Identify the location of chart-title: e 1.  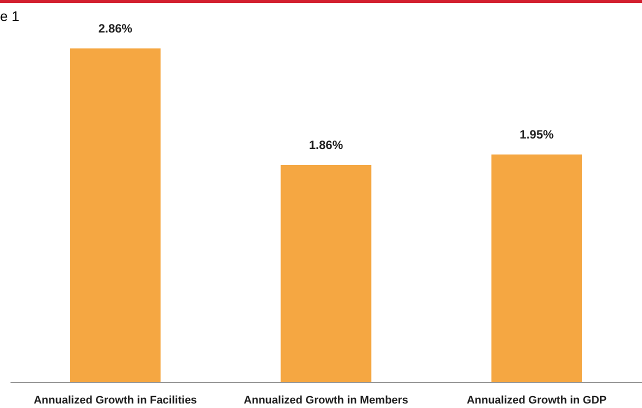
(10, 16).